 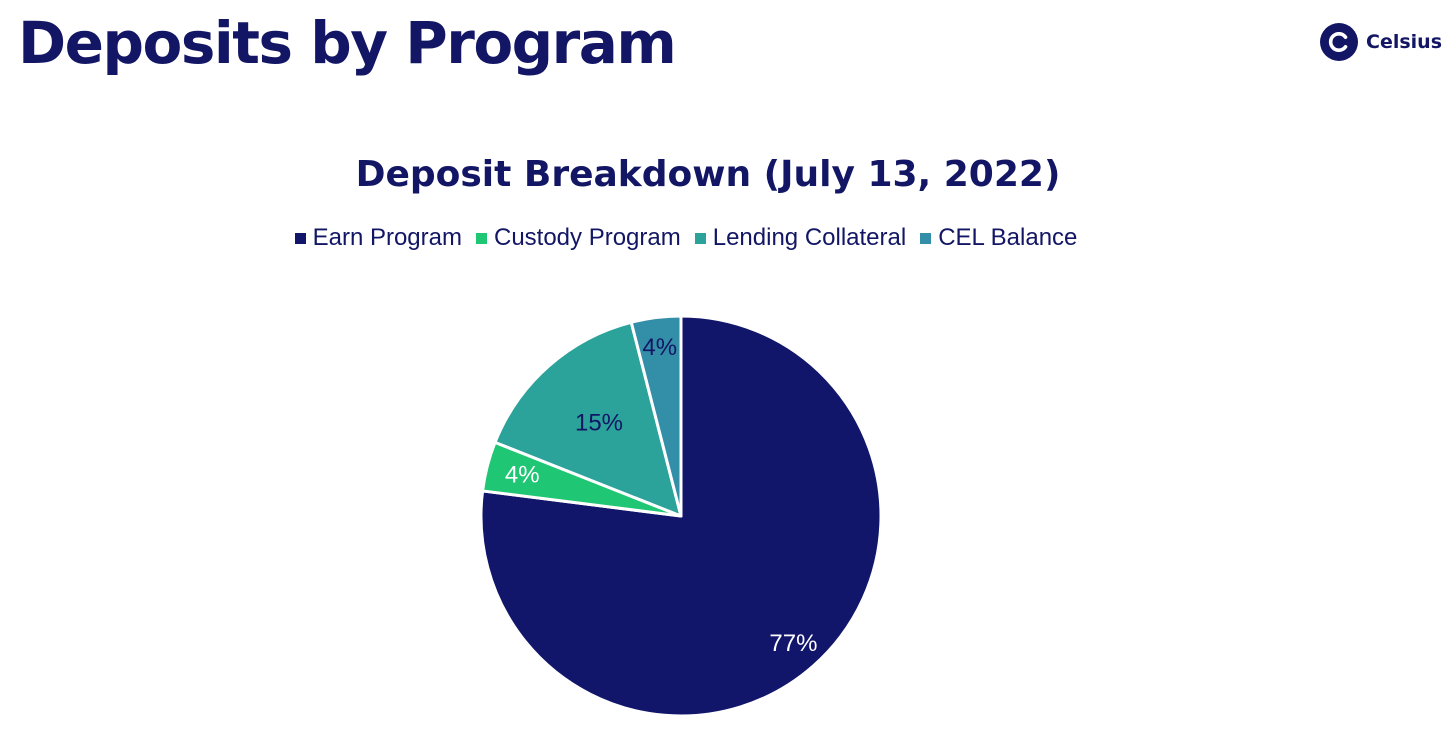 I want to click on pie-label-earn: 77%, so click(x=793, y=643).